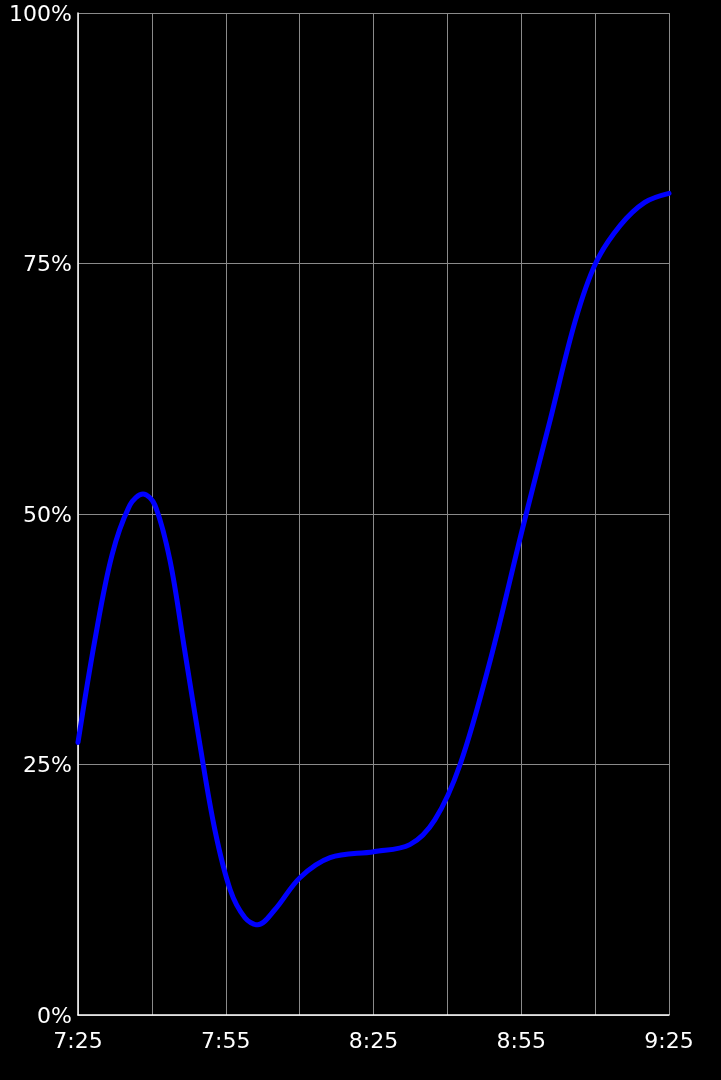 The width and height of the screenshot is (721, 1080). I want to click on x-tick-label: 7:25, so click(78, 1040).